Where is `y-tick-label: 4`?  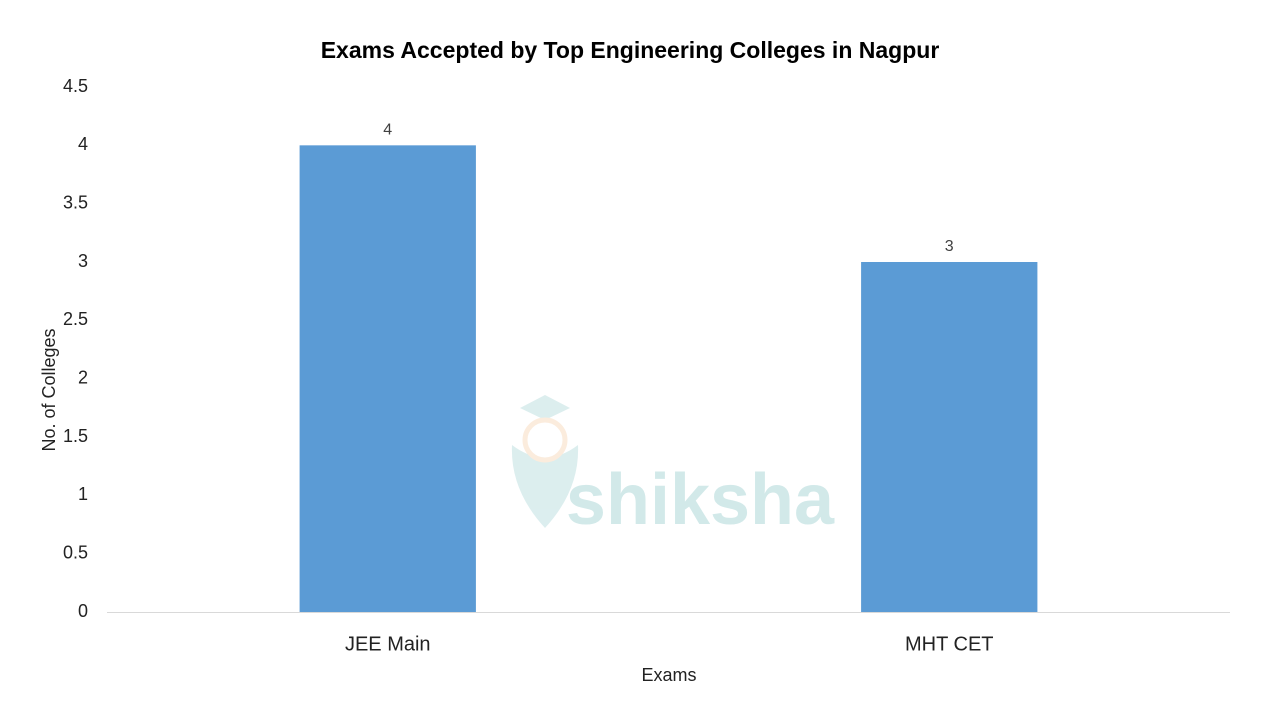
y-tick-label: 4 is located at coordinates (83, 144).